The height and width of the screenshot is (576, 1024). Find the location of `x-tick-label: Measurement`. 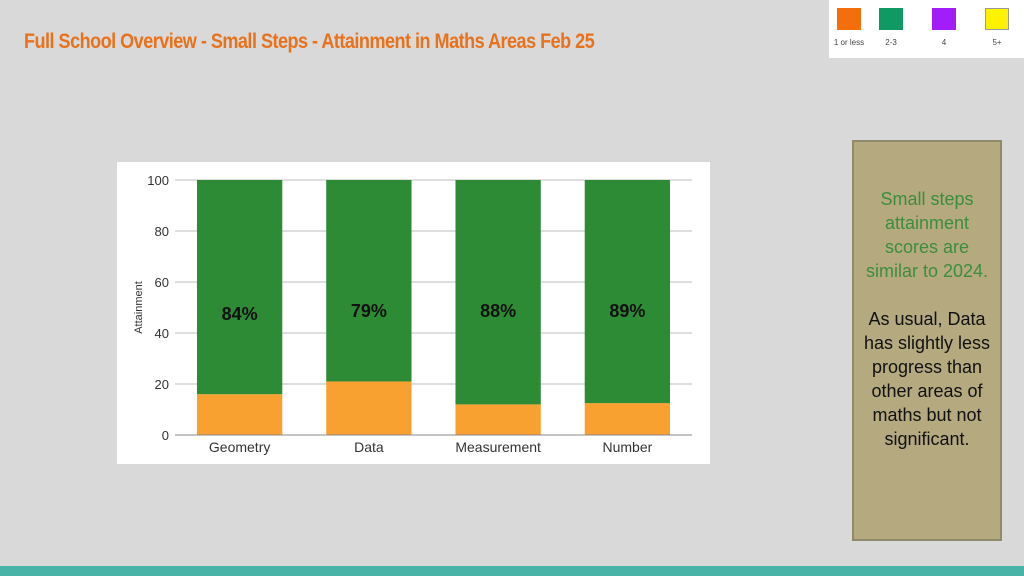

x-tick-label: Measurement is located at coordinates (498, 447).